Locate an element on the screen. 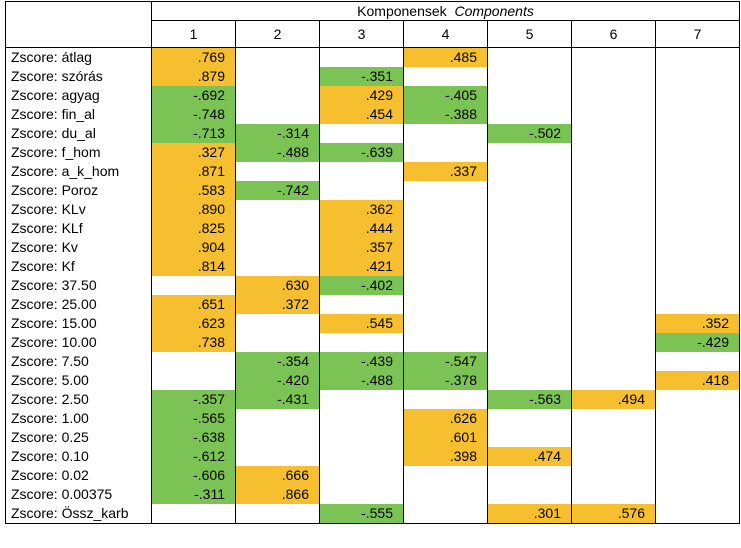  loading-cell: .444 is located at coordinates (361, 228).